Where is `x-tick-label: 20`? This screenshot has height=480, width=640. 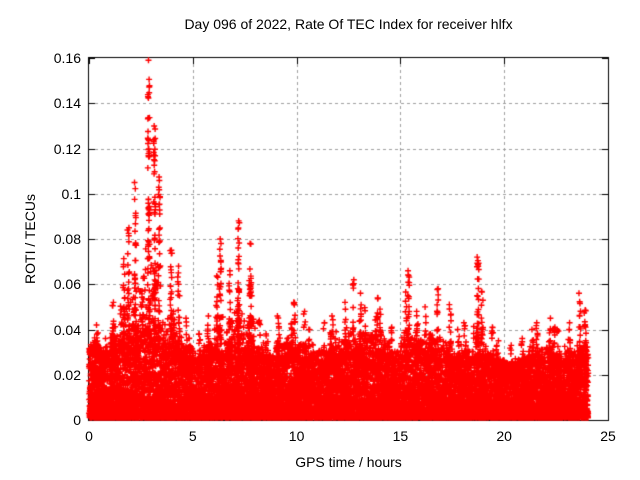
x-tick-label: 20 is located at coordinates (504, 436).